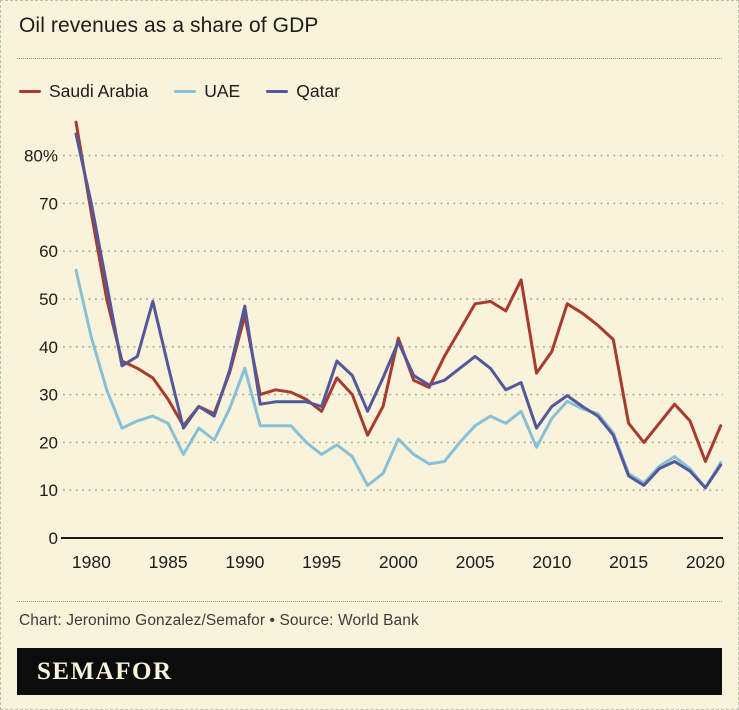 The width and height of the screenshot is (739, 710). Describe the element at coordinates (48, 299) in the screenshot. I see `y-axis-tick-label: 50` at that location.